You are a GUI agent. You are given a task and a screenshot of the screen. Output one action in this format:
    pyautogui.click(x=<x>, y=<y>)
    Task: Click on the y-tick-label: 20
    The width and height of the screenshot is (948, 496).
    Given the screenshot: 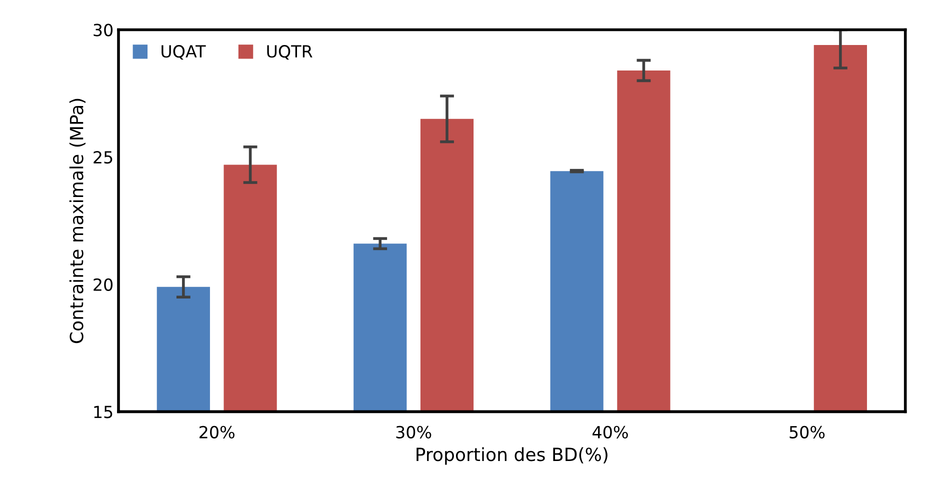 What is the action you would take?
    pyautogui.click(x=103, y=284)
    